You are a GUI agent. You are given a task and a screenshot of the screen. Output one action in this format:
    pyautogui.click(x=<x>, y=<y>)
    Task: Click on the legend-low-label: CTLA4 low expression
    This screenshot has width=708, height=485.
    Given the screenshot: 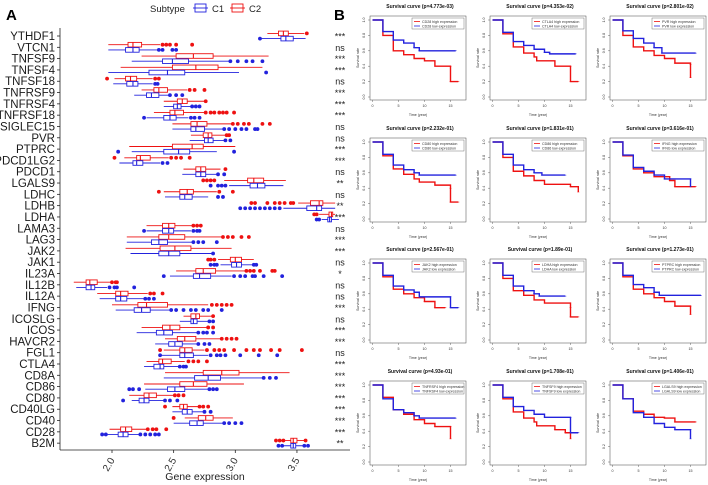 What is the action you would take?
    pyautogui.click(x=560, y=27)
    